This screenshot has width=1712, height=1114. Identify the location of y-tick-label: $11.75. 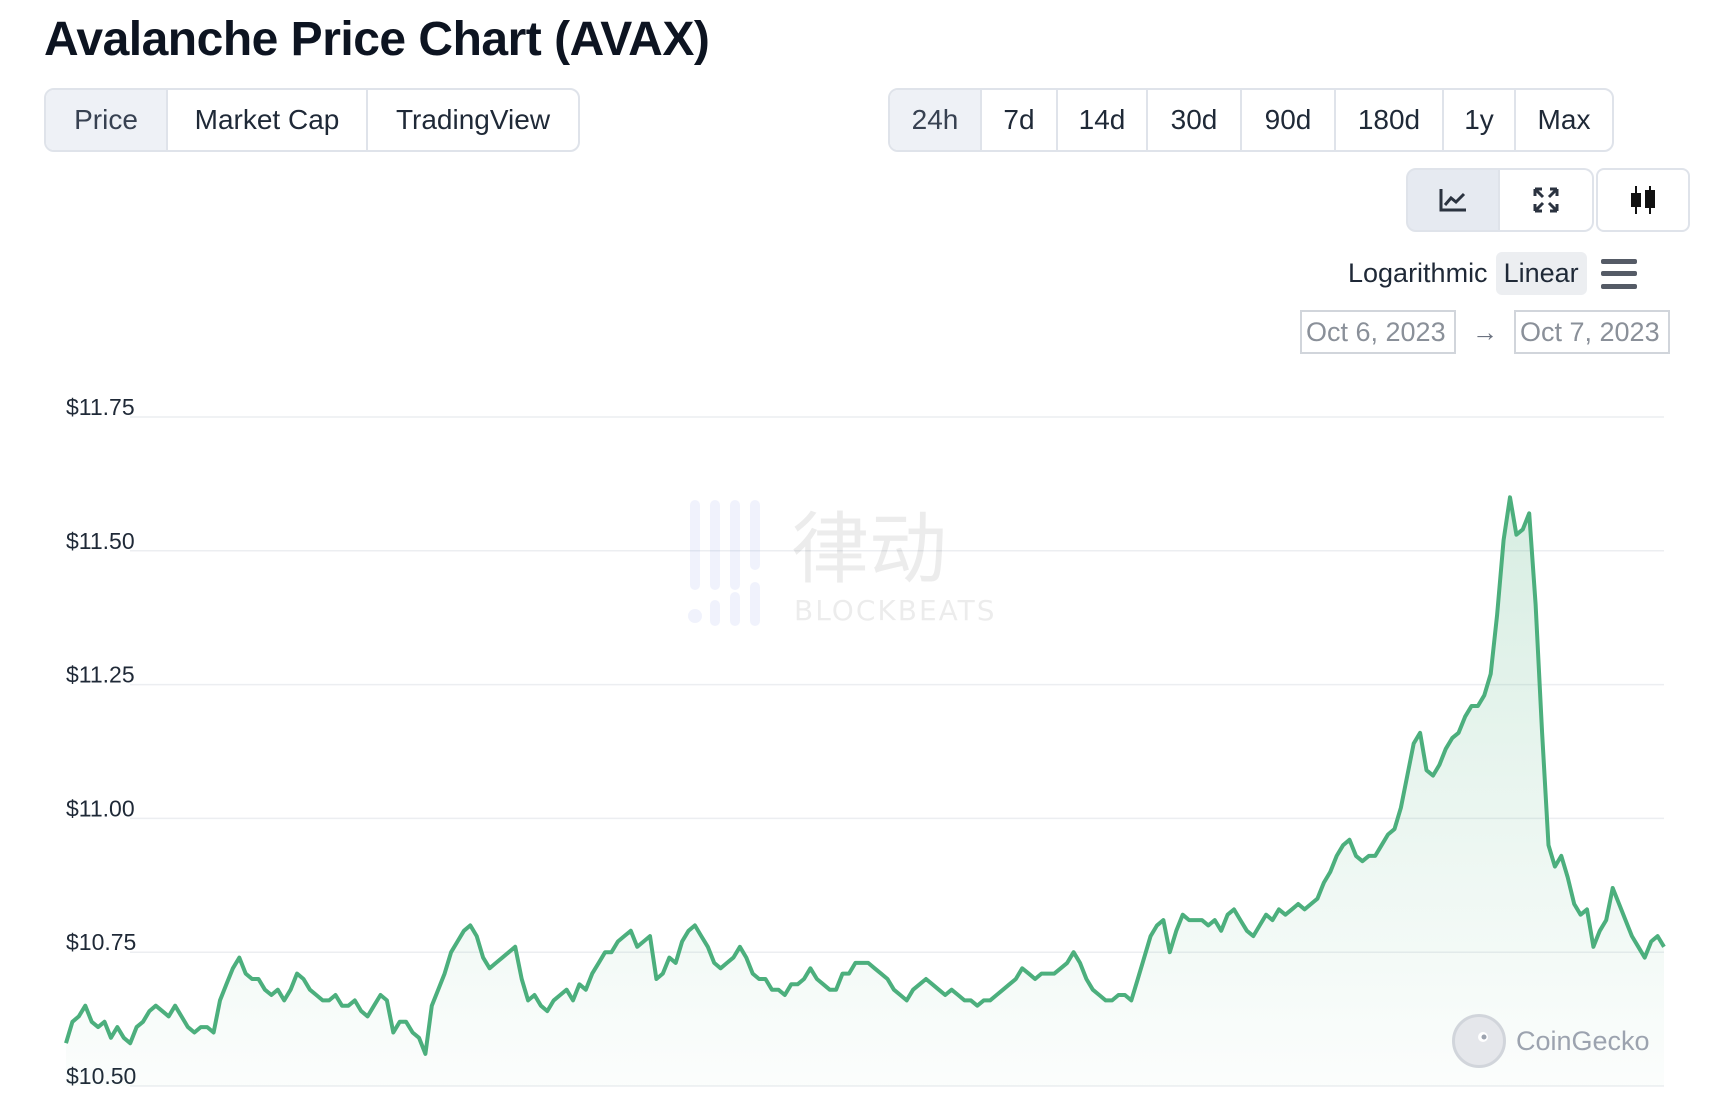
(100, 407).